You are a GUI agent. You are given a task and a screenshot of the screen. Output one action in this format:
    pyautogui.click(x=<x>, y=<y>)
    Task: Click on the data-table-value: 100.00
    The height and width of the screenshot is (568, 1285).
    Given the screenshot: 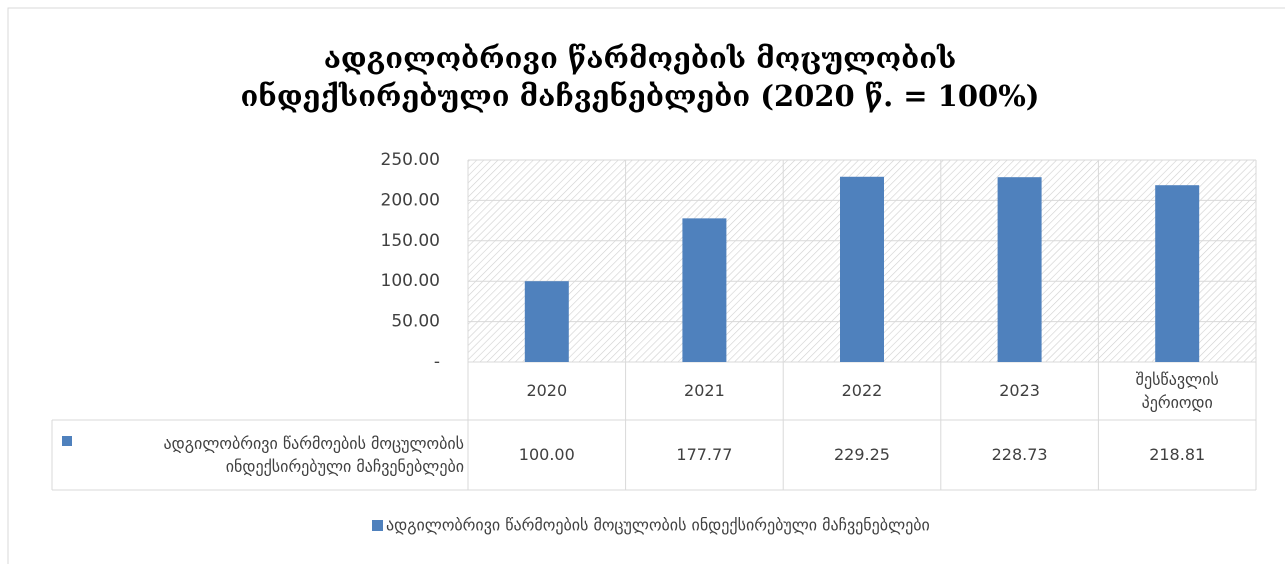 What is the action you would take?
    pyautogui.click(x=547, y=455)
    